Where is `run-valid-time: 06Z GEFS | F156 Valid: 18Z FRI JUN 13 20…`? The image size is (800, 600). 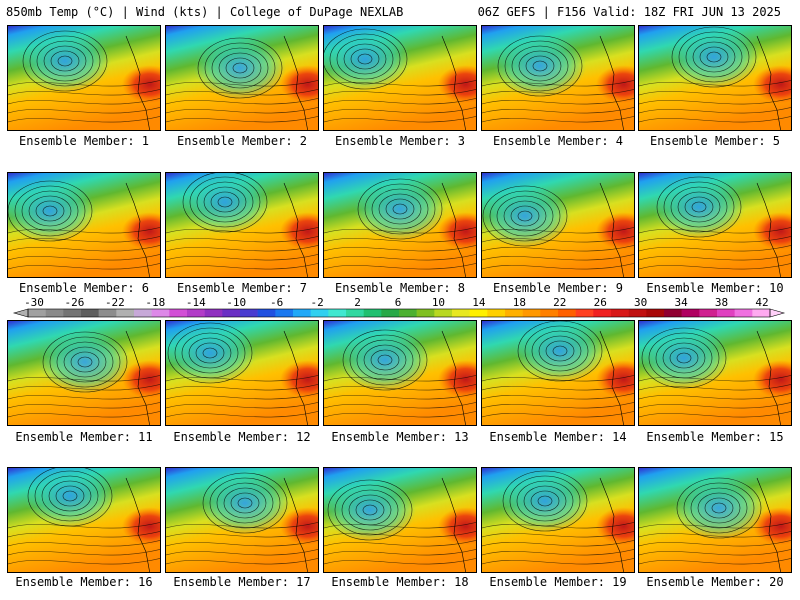
run-valid-time: 06Z GEFS | F156 Valid: 18Z FRI JUN 13 20… is located at coordinates (629, 12).